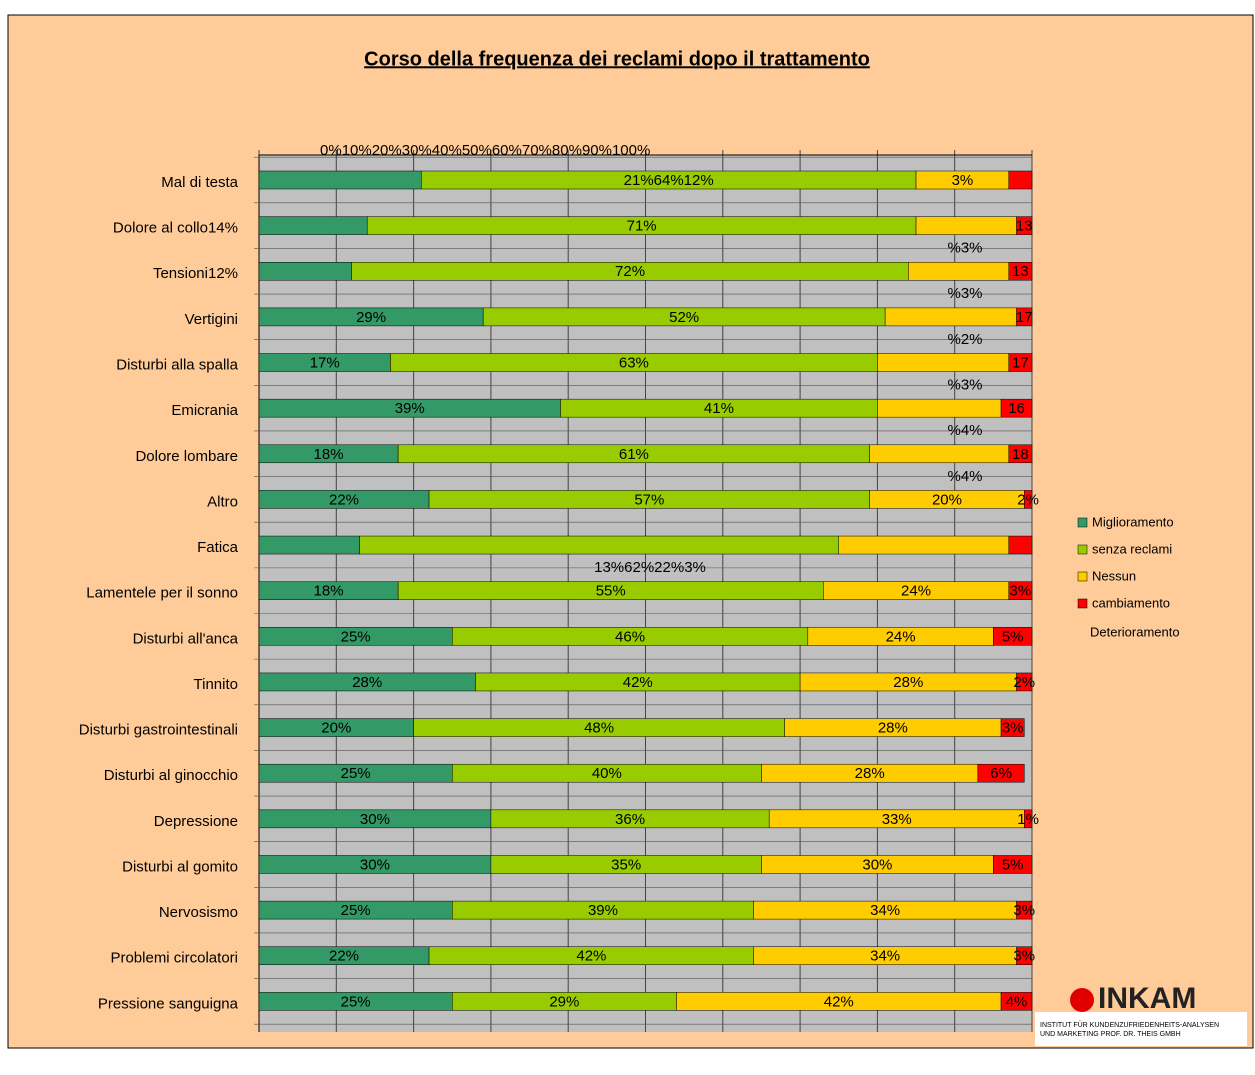 This screenshot has height=1075, width=1255. I want to click on legend-box, so click(1132, 563).